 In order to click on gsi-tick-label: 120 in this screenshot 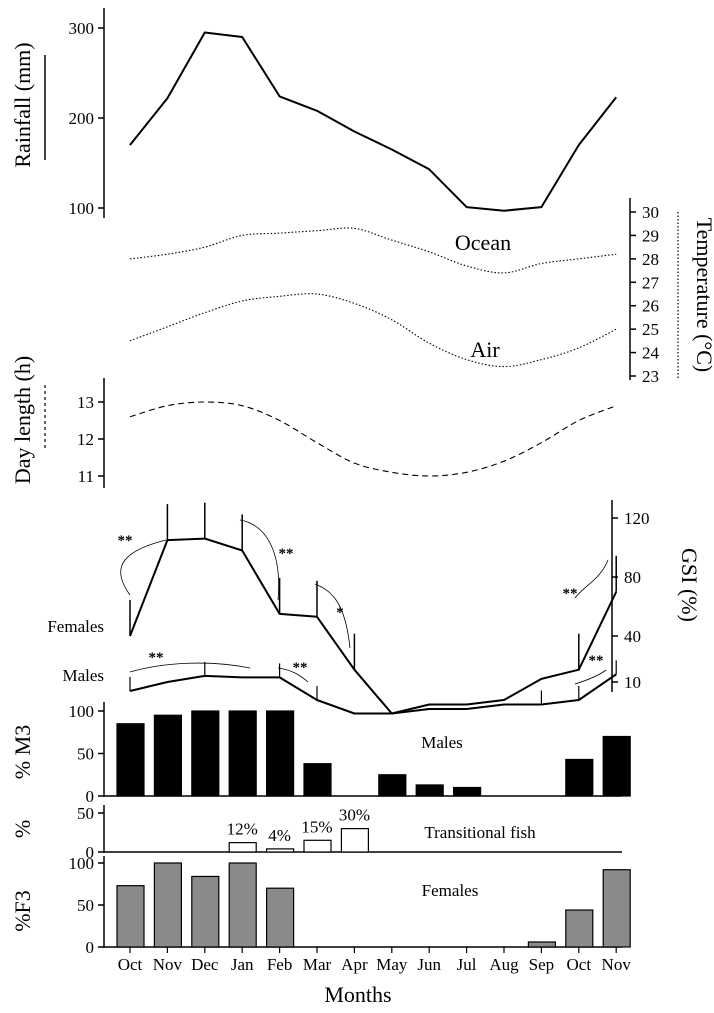, I will do `click(637, 518)`.